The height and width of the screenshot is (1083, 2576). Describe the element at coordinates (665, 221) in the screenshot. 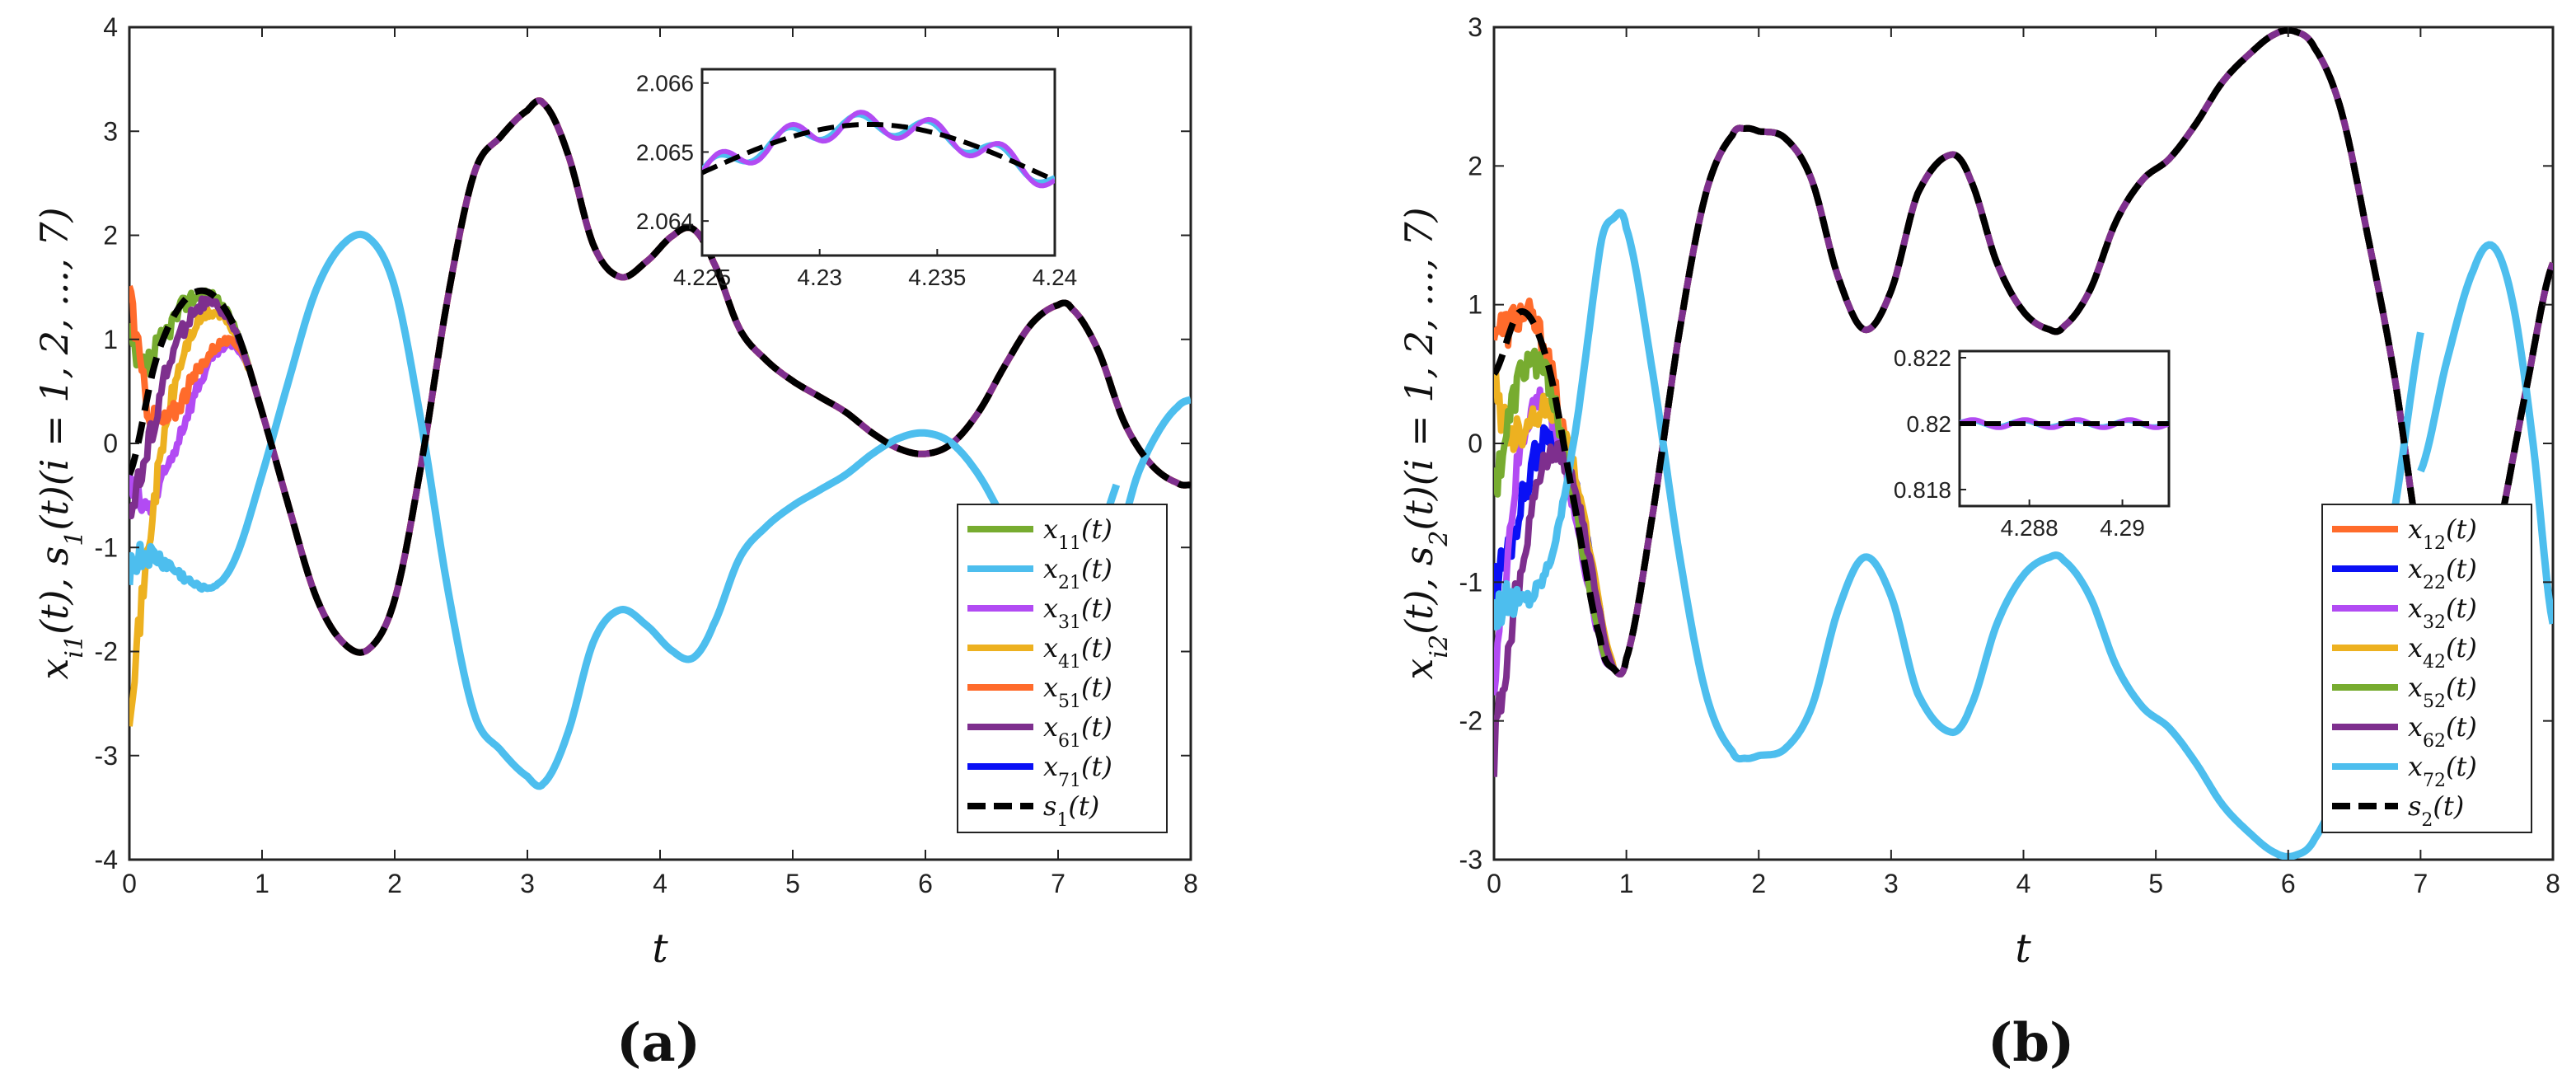

I see `inset-y-tick-label: 2.064` at that location.